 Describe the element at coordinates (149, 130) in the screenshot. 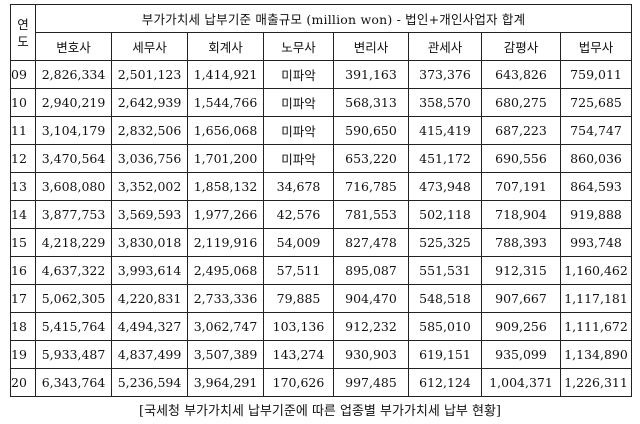

I see `value-cell: 2,832,506` at that location.